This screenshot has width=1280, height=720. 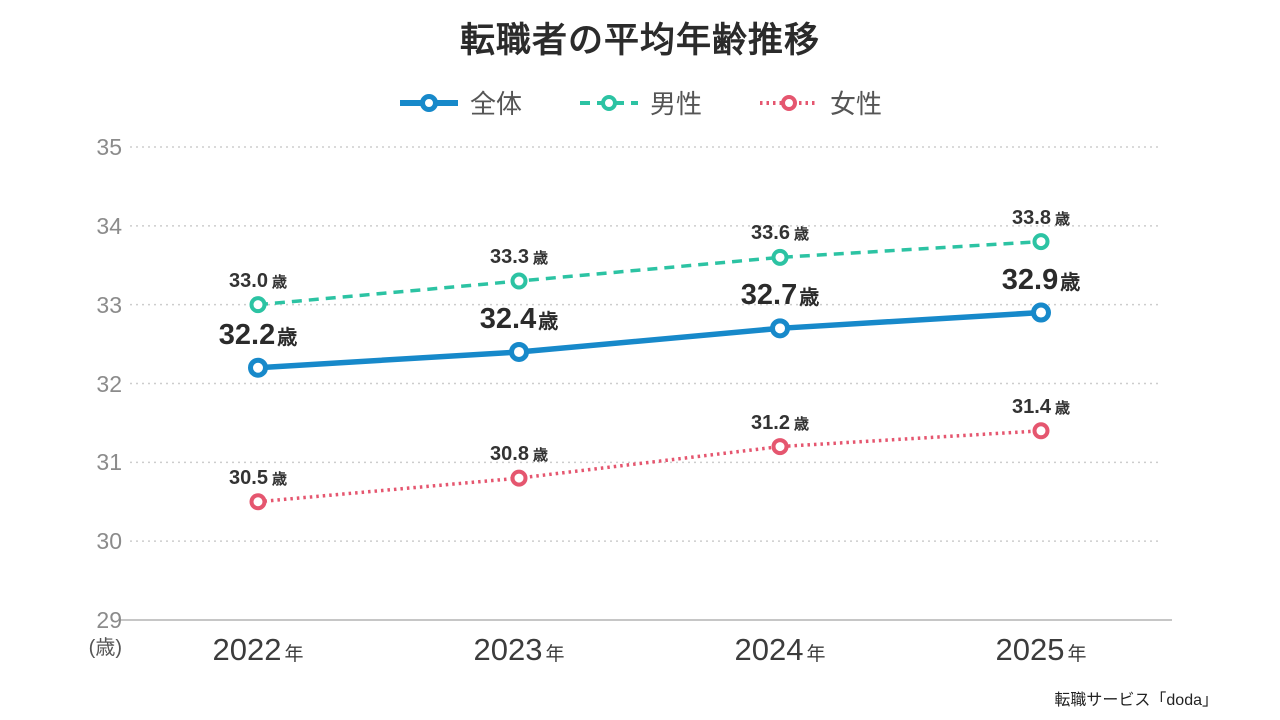 I want to click on legend-item-male: 男性, so click(x=640, y=102).